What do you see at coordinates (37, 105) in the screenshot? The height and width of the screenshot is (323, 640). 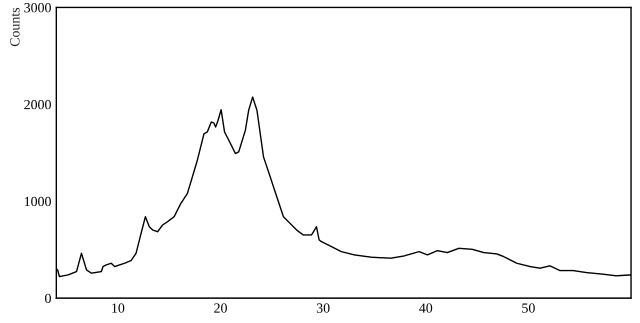 I see `y-tick-label: 2000` at bounding box center [37, 105].